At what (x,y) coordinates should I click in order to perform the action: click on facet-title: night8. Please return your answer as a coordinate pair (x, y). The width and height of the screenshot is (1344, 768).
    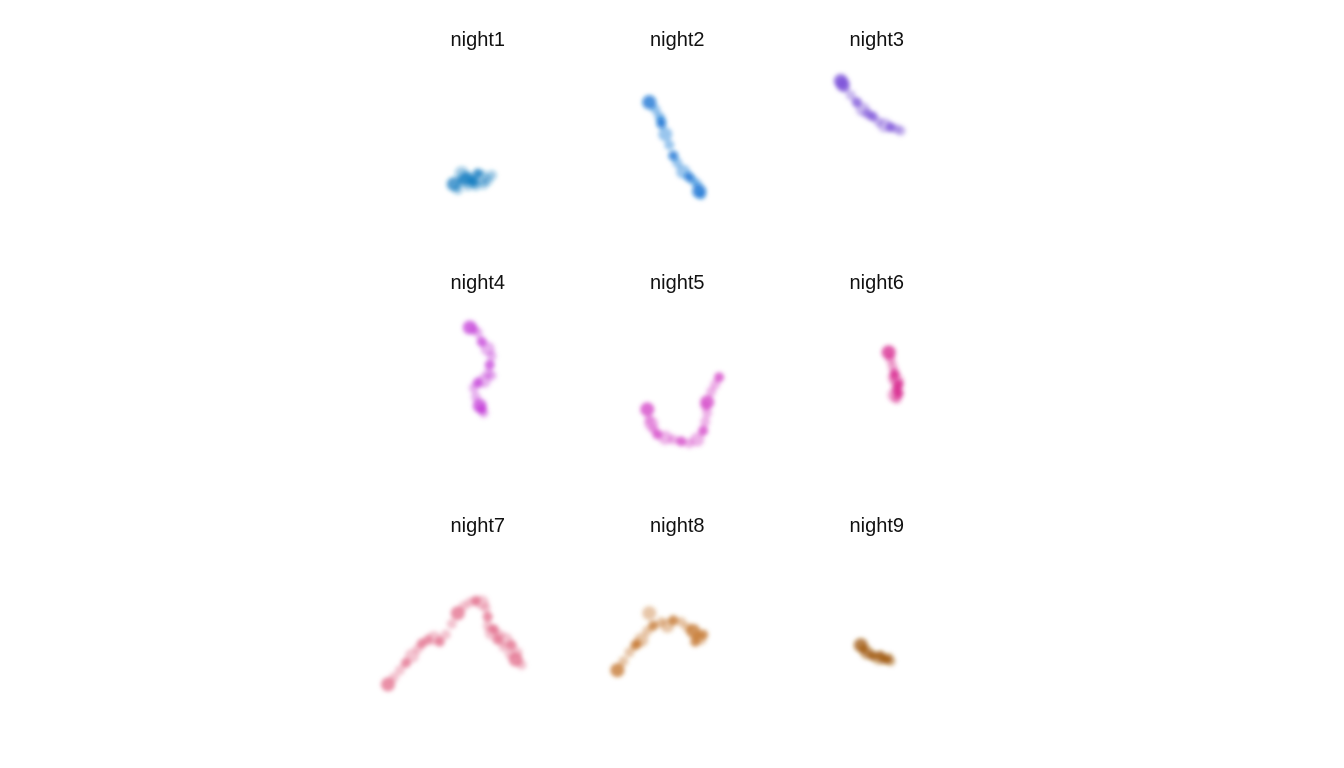
    Looking at the image, I should click on (677, 526).